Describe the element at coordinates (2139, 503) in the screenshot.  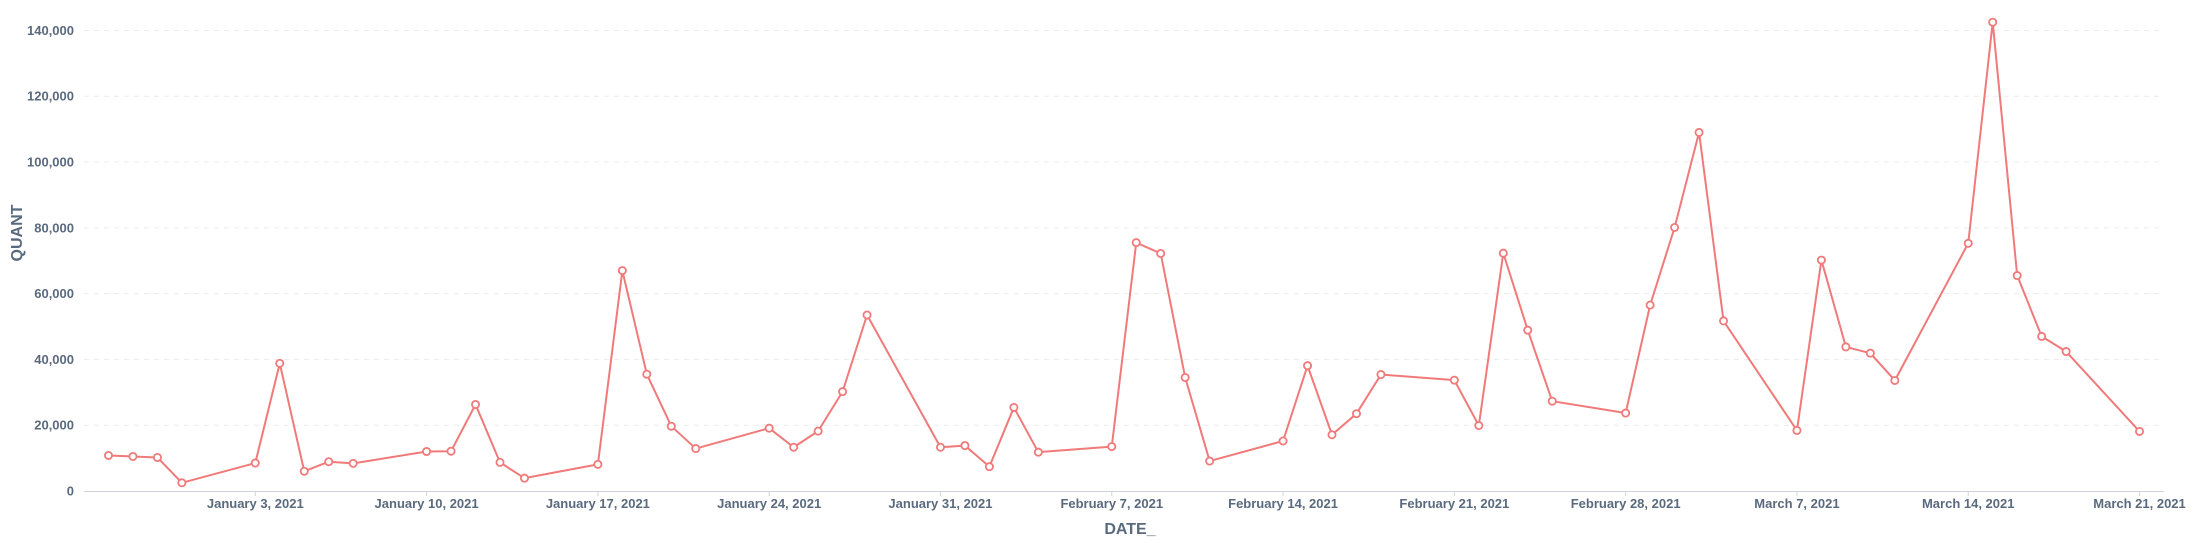
I see `x-tick-label: March 21, 2021` at that location.